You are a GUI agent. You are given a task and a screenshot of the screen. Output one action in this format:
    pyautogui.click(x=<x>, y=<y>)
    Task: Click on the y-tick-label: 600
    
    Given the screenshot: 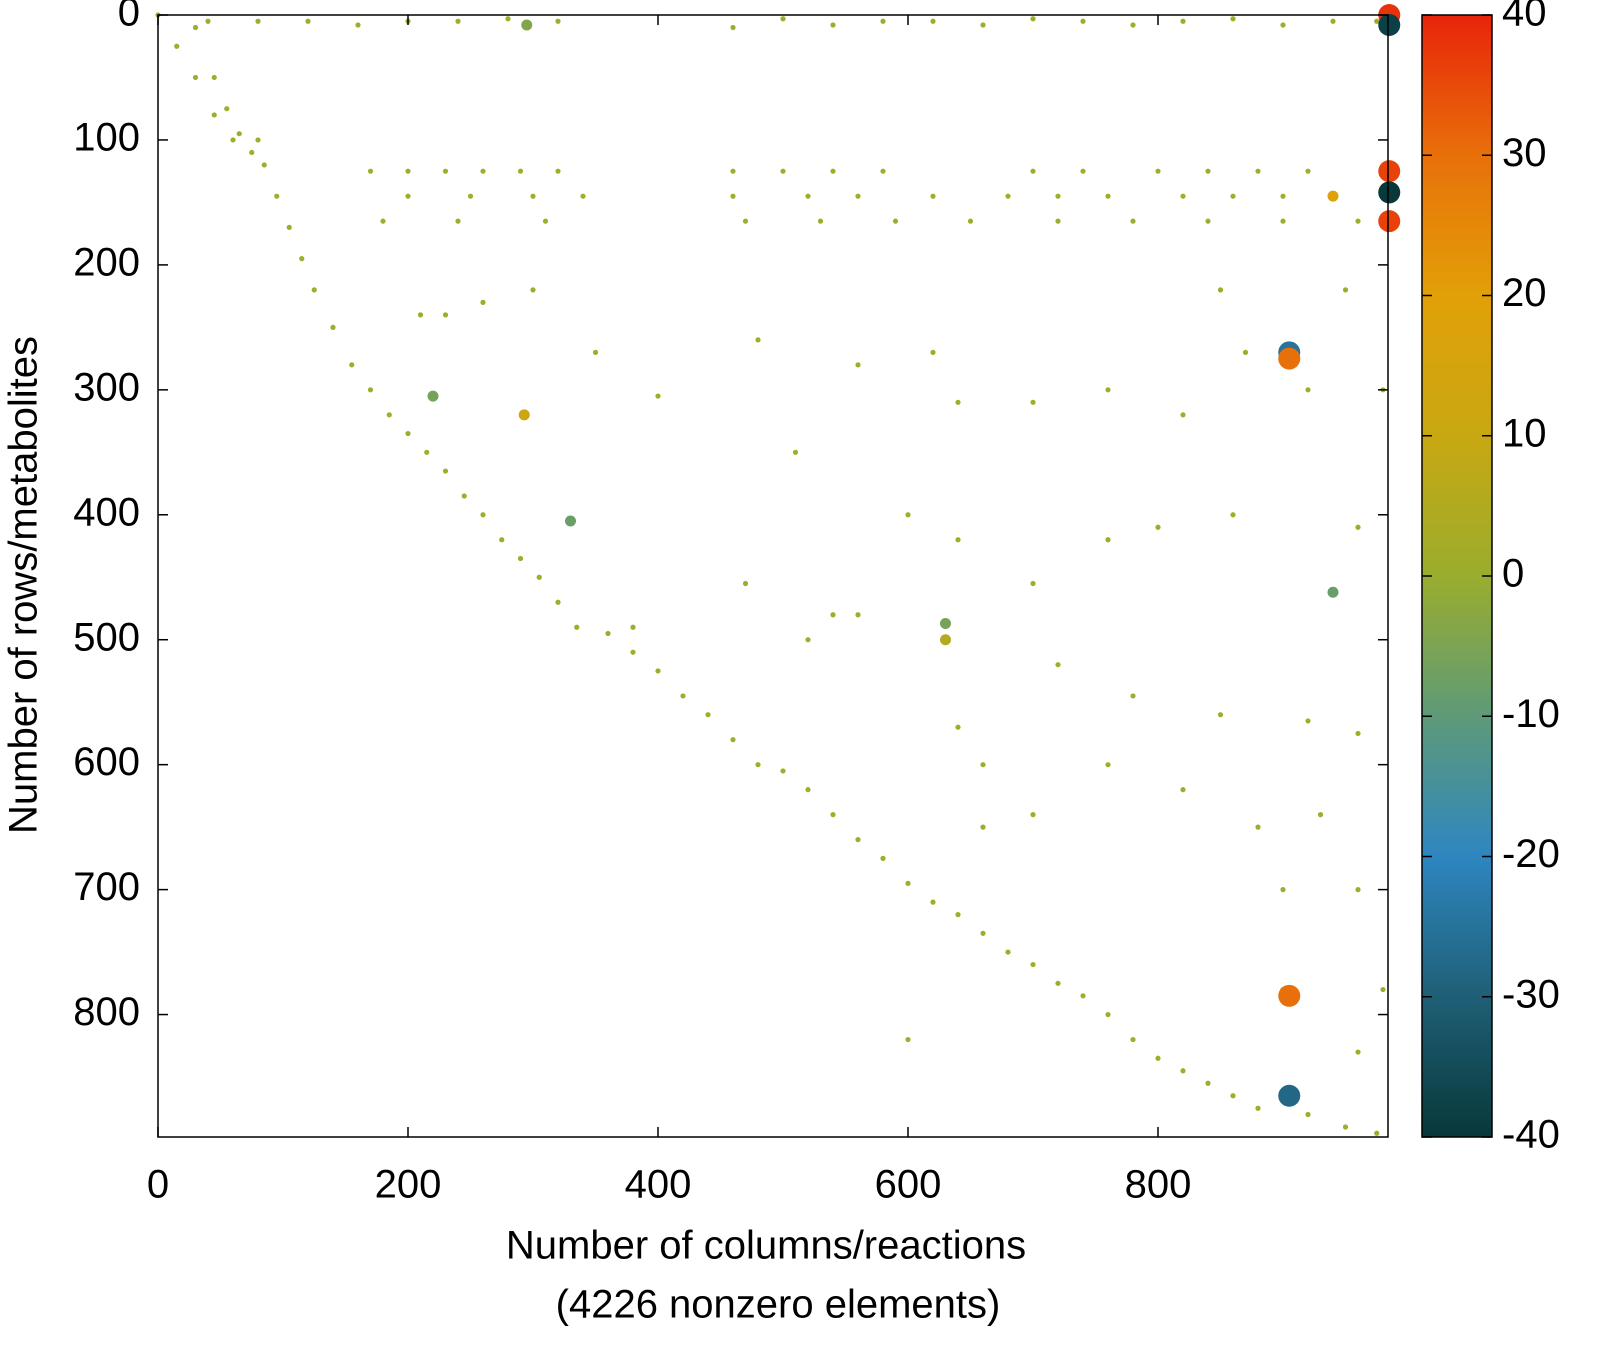 What is the action you would take?
    pyautogui.click(x=106, y=762)
    